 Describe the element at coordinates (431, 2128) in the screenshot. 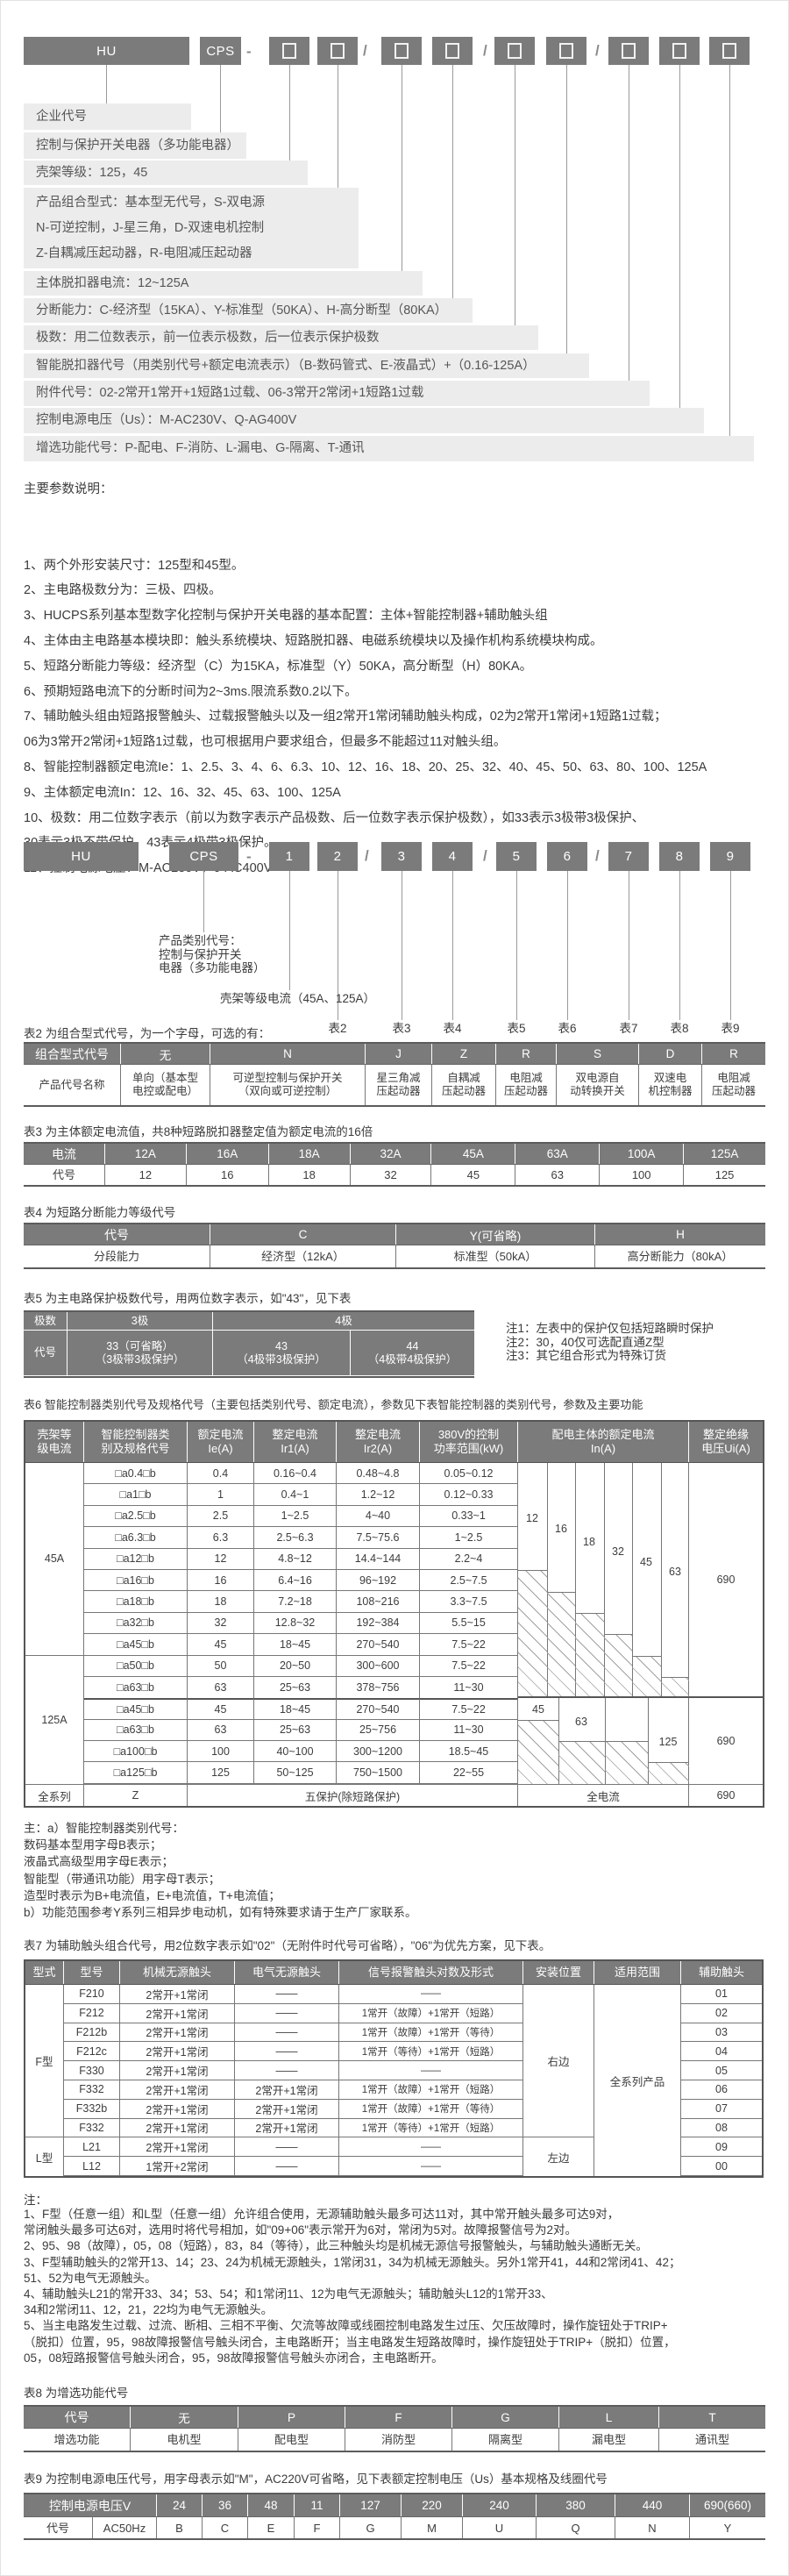

I see `table7-signal-cell: 1常开（等待）+1常开（短路）` at that location.